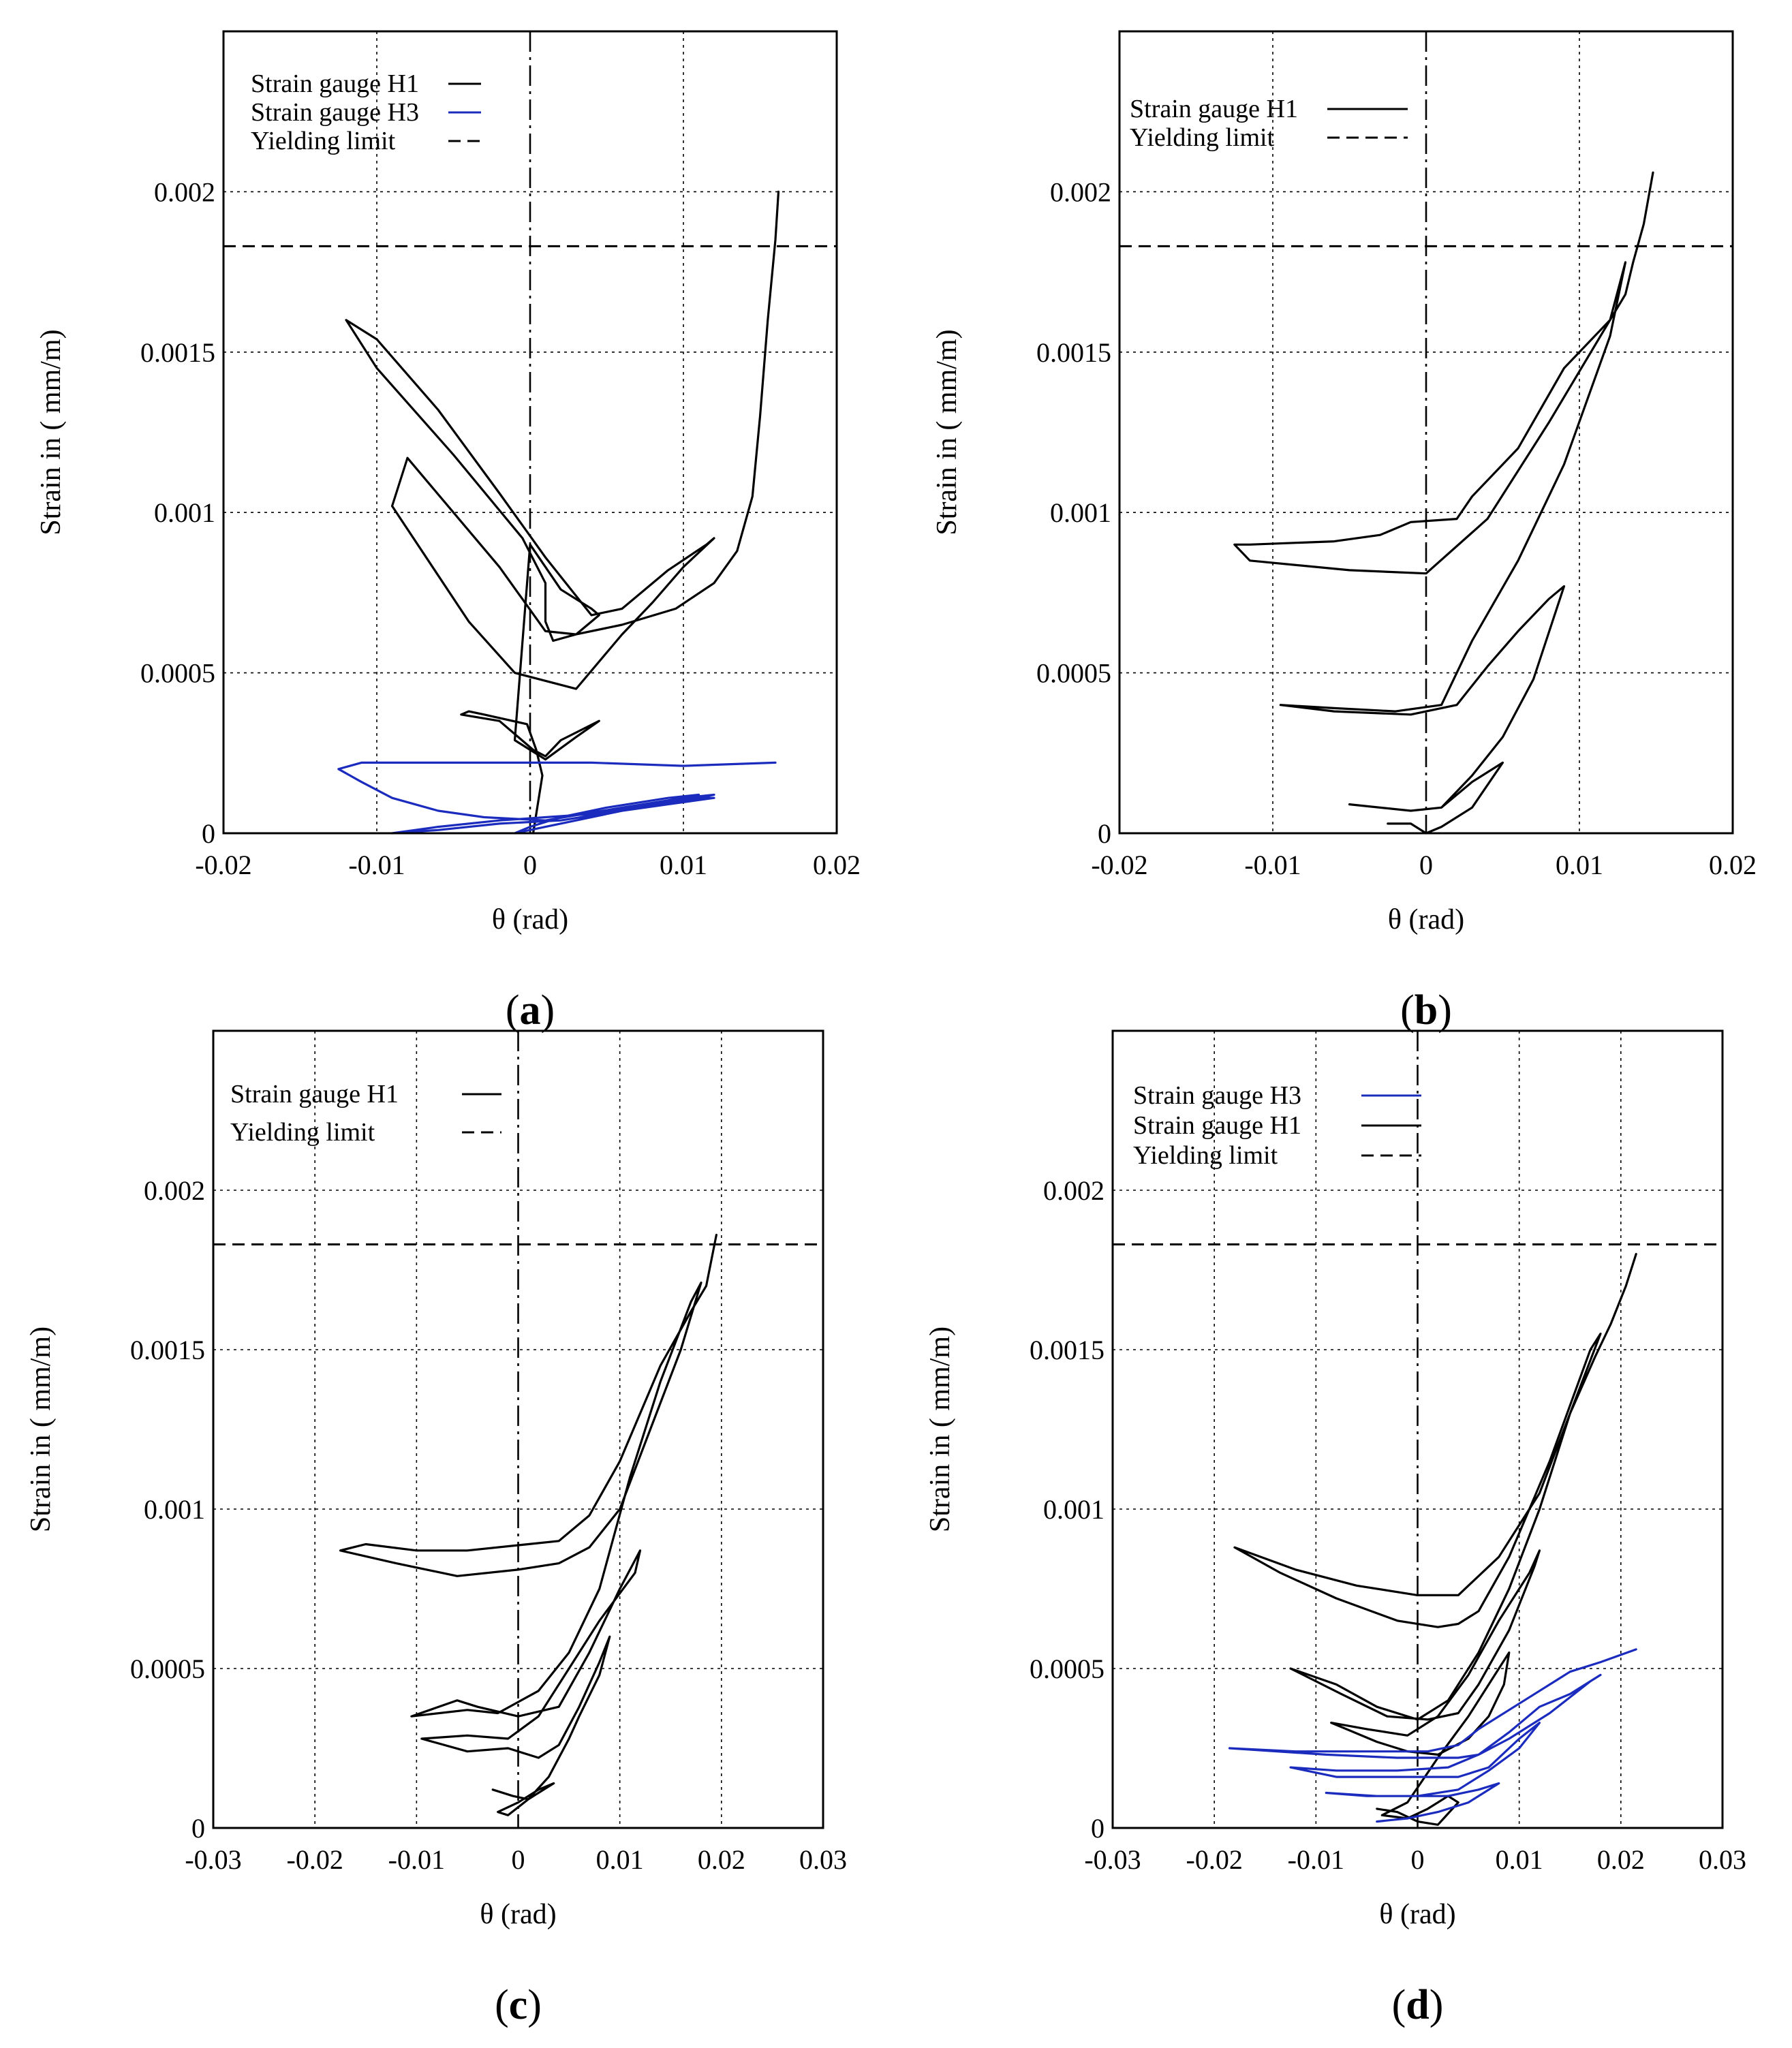 The height and width of the screenshot is (2048, 1792). I want to click on legend: Strain gauge H1 Yielding limit, so click(365, 1113).